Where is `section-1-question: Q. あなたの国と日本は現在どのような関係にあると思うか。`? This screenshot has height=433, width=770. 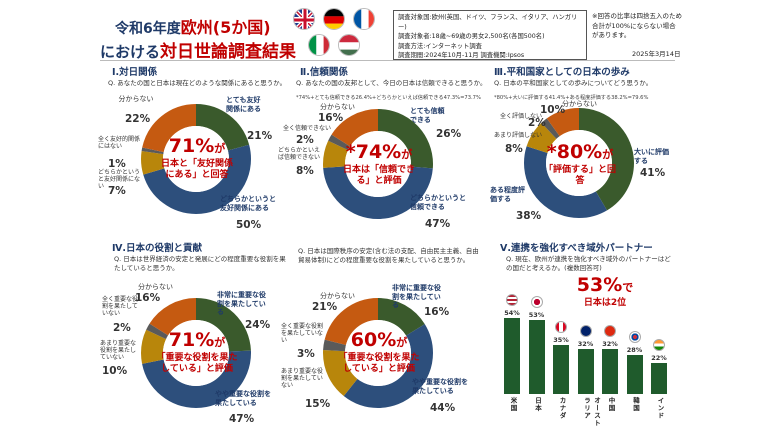
section-1-question: Q. あなたの国と日本は現在どのような関係にあると思うか。 is located at coordinates (197, 83).